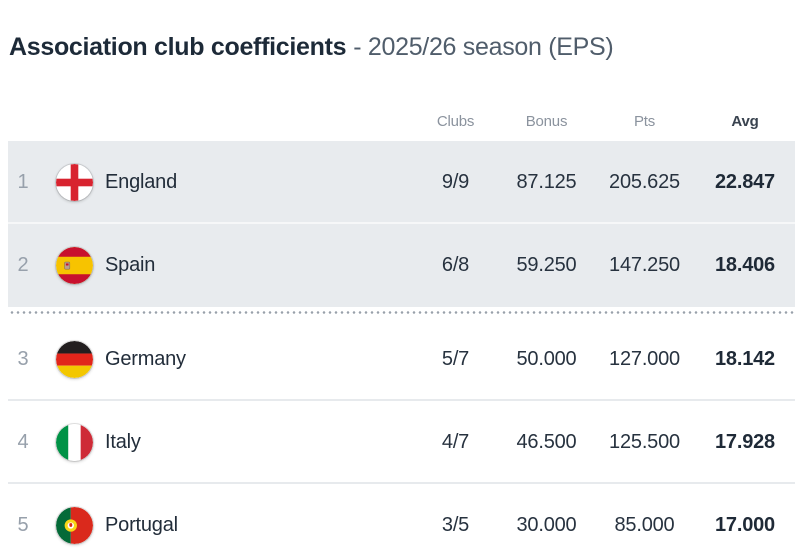 The image size is (800, 555). I want to click on rank-number: 2, so click(23, 265).